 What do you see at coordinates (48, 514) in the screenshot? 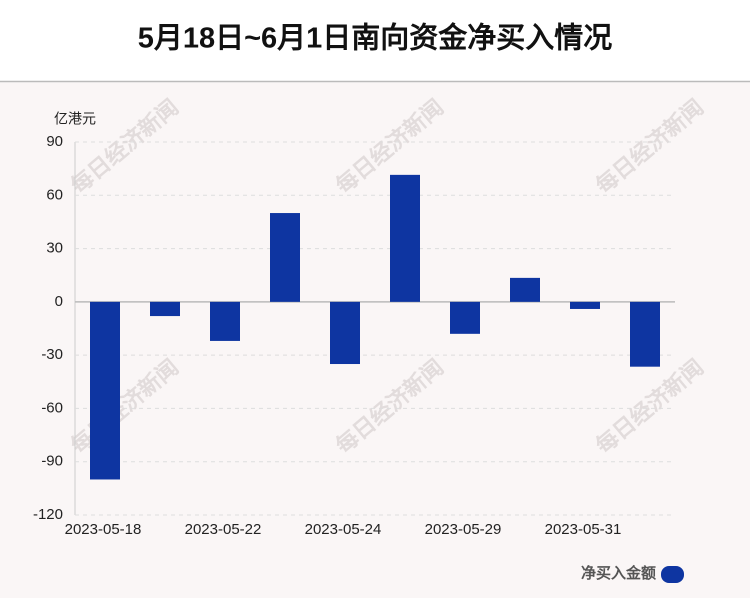
I see `y-tick-label: -120` at bounding box center [48, 514].